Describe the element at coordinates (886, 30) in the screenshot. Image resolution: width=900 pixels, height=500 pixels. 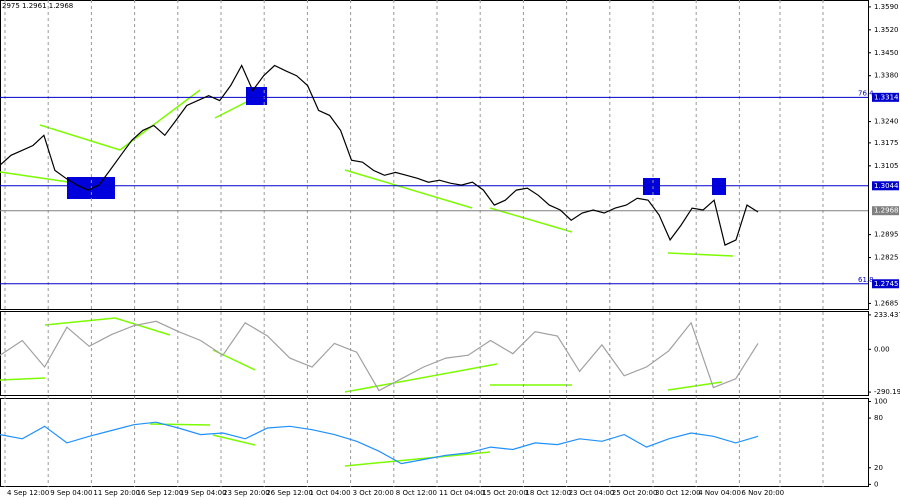
I see `y-tick-label: 1.3520` at that location.